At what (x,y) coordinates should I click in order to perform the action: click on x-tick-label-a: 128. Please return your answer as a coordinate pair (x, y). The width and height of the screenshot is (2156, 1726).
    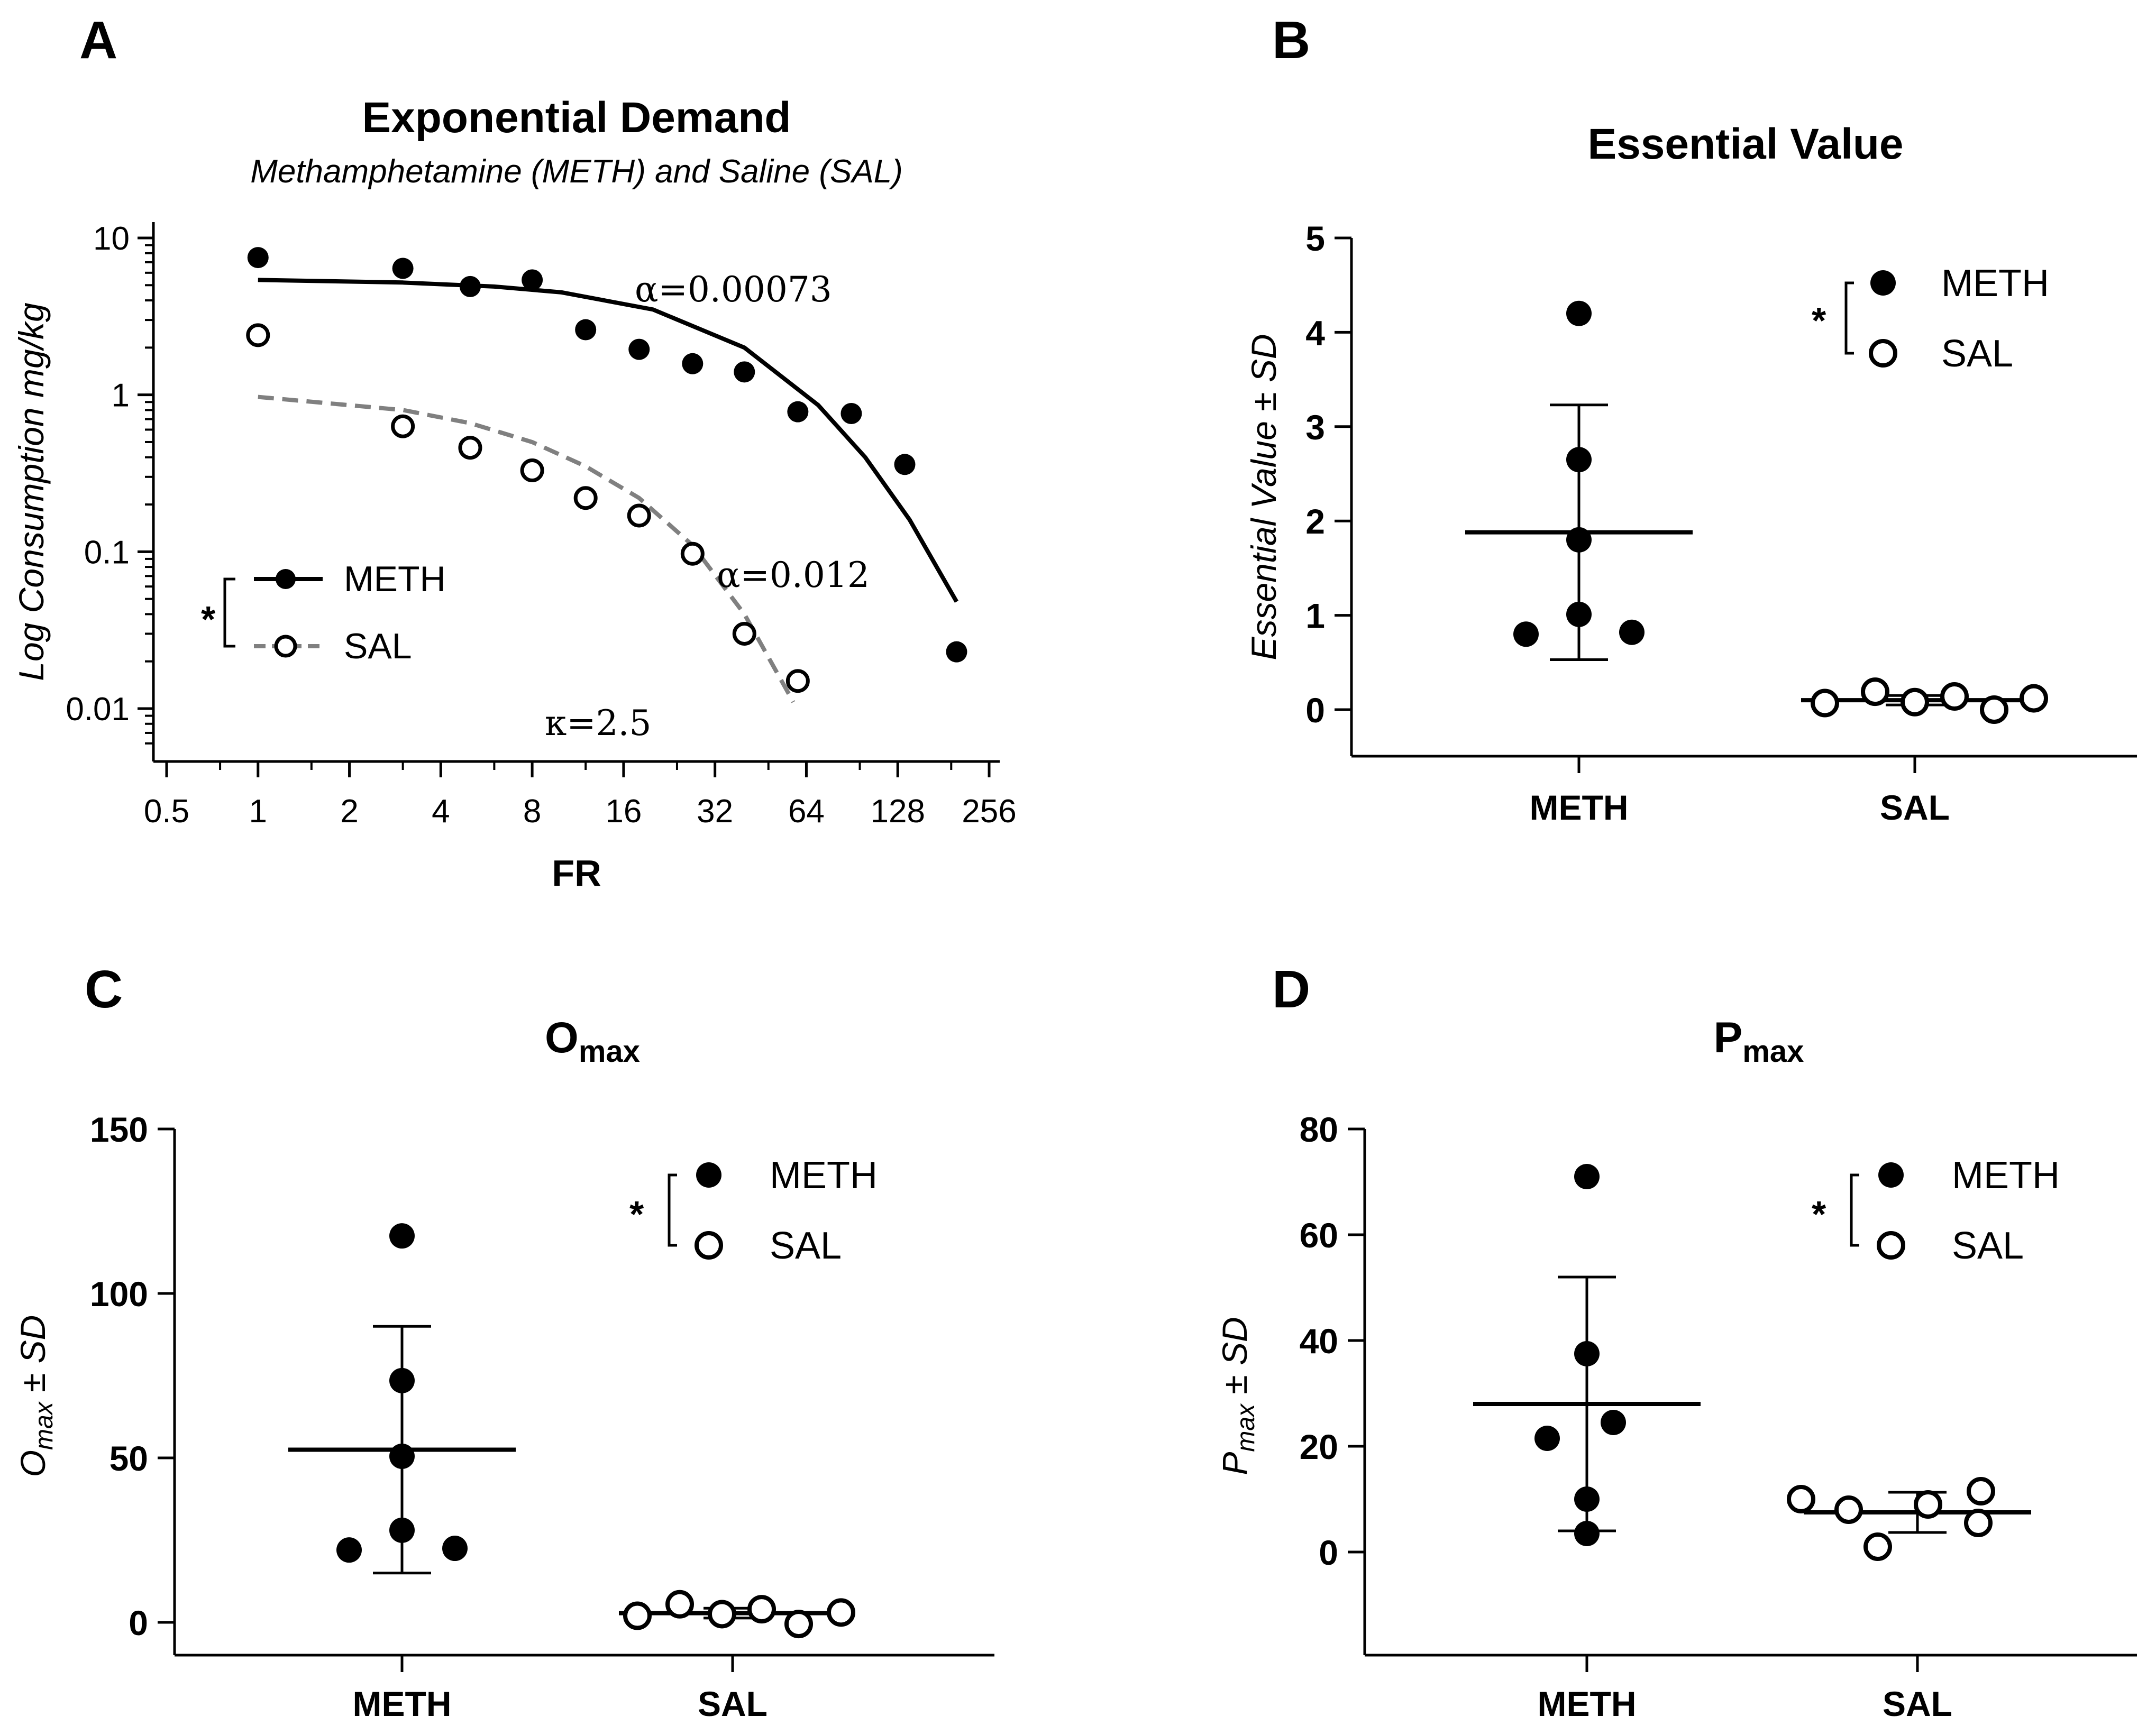
    Looking at the image, I should click on (897, 811).